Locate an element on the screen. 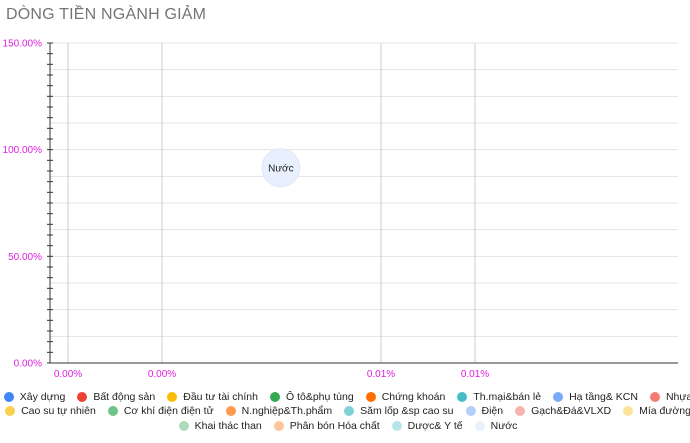  legend-label: Th.mại&bán lẻ is located at coordinates (507, 396).